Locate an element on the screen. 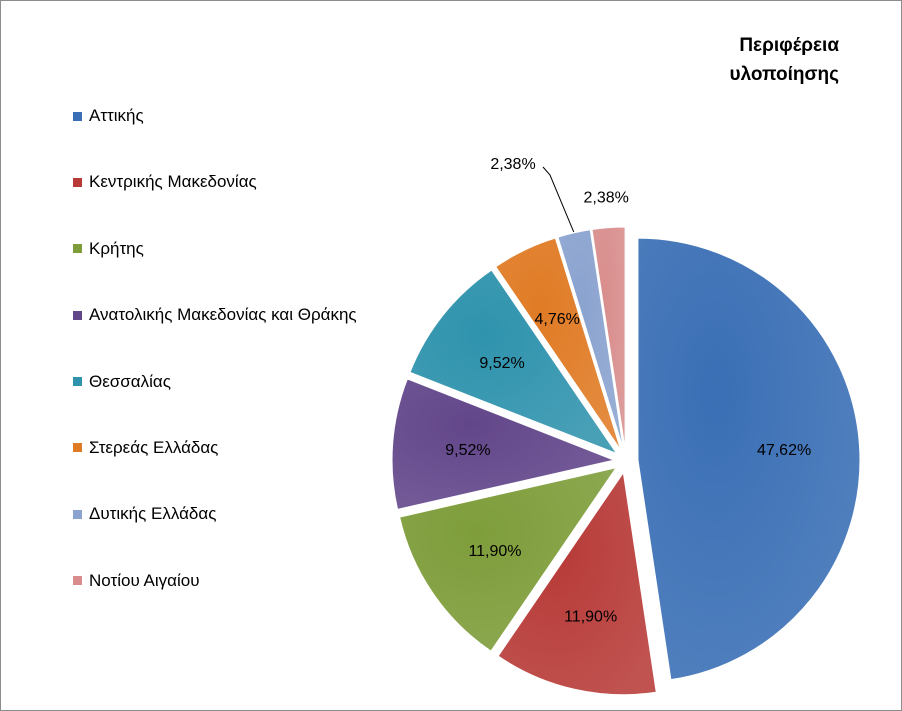  data-label-crete: 11,90% is located at coordinates (494, 551).